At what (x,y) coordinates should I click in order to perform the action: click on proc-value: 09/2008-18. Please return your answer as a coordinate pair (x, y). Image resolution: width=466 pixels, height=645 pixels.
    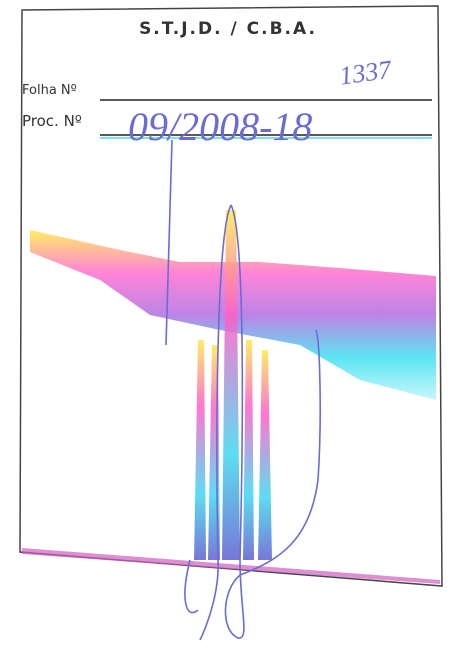
    Looking at the image, I should click on (220, 126).